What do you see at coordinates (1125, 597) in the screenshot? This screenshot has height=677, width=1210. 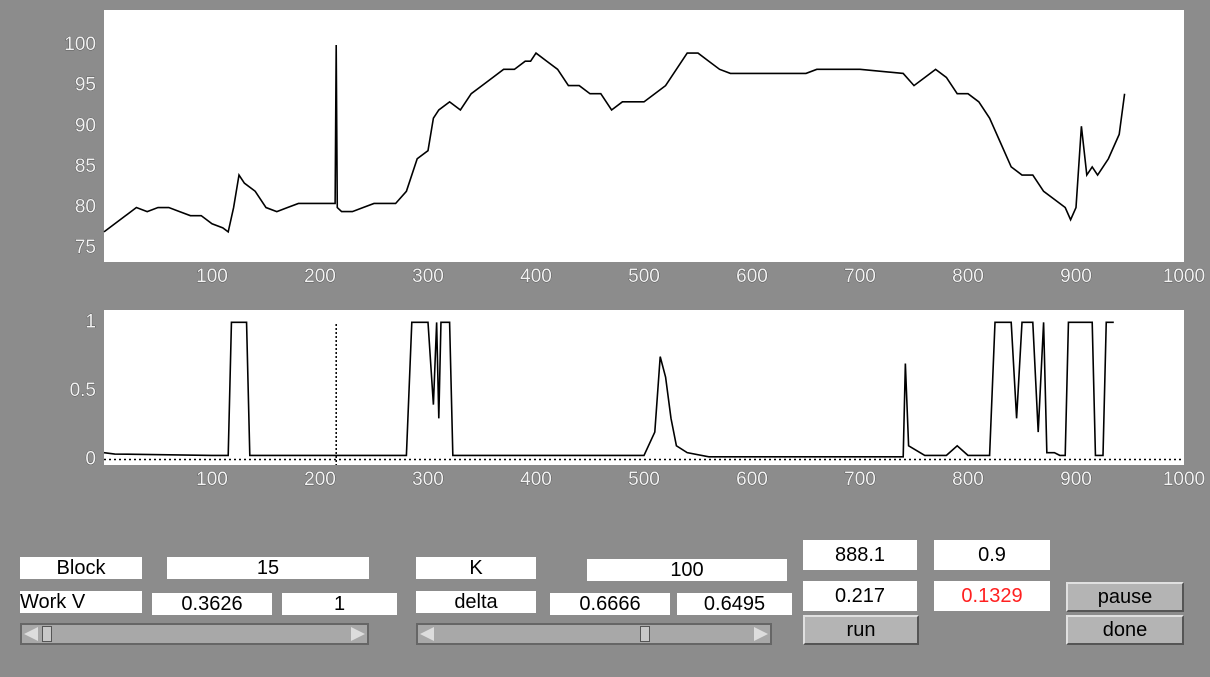 I see `pause-button: pause` at bounding box center [1125, 597].